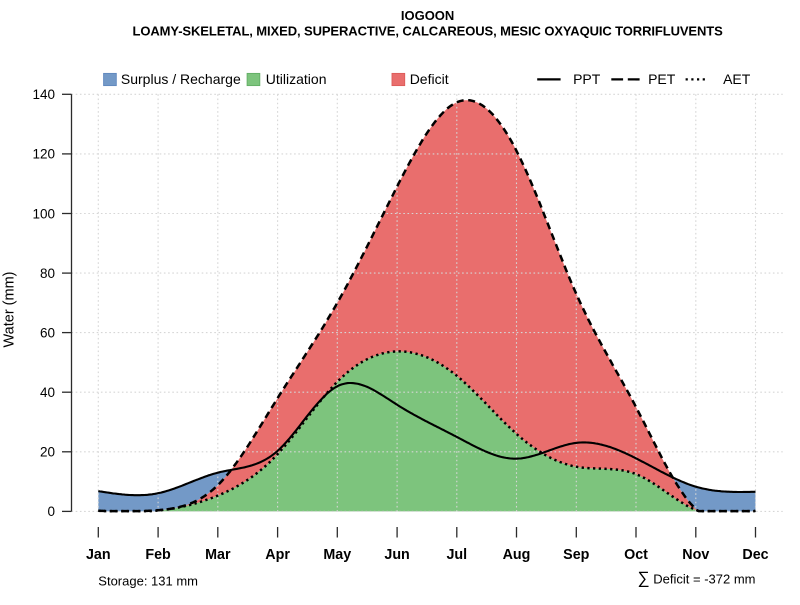 The height and width of the screenshot is (605, 800). What do you see at coordinates (587, 79) in the screenshot?
I see `svg-text: PPT` at bounding box center [587, 79].